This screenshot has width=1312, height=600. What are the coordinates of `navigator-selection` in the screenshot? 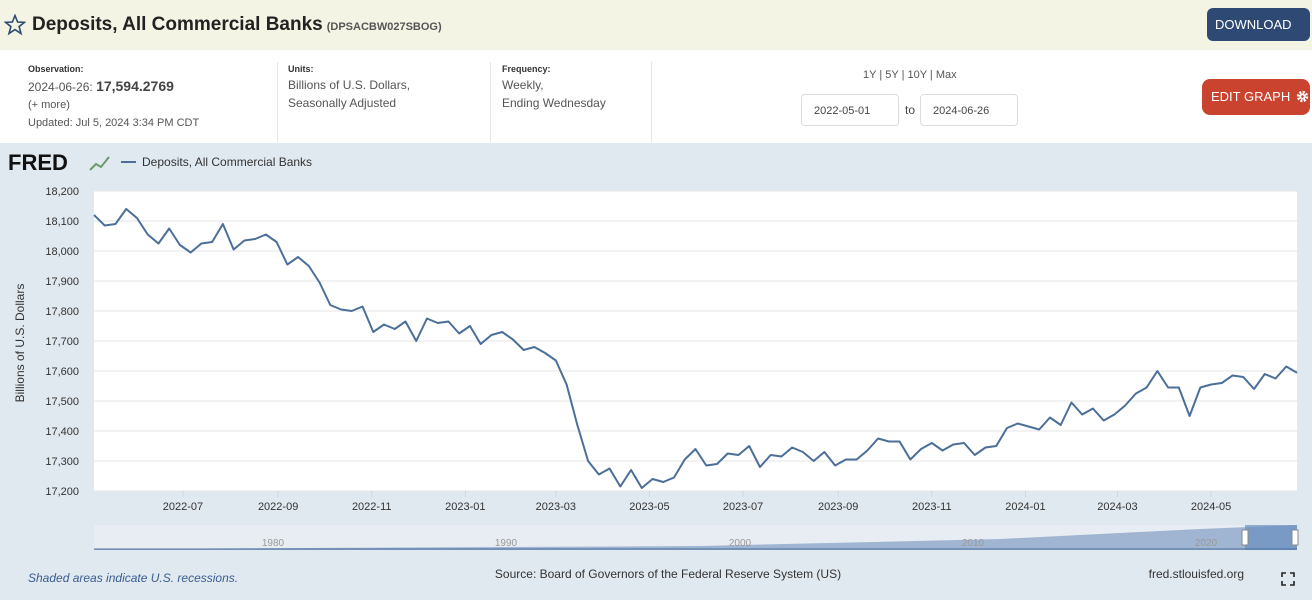 It's located at (1271, 537).